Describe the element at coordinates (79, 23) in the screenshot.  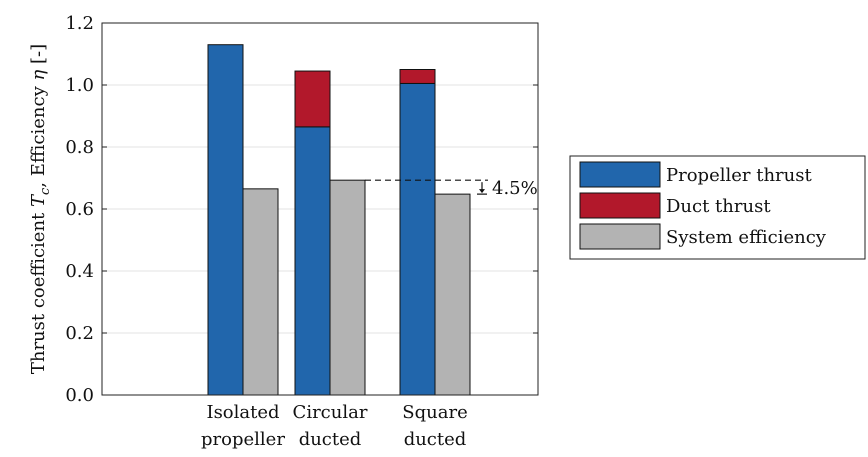
I see `y-tick-label: 1.2` at that location.